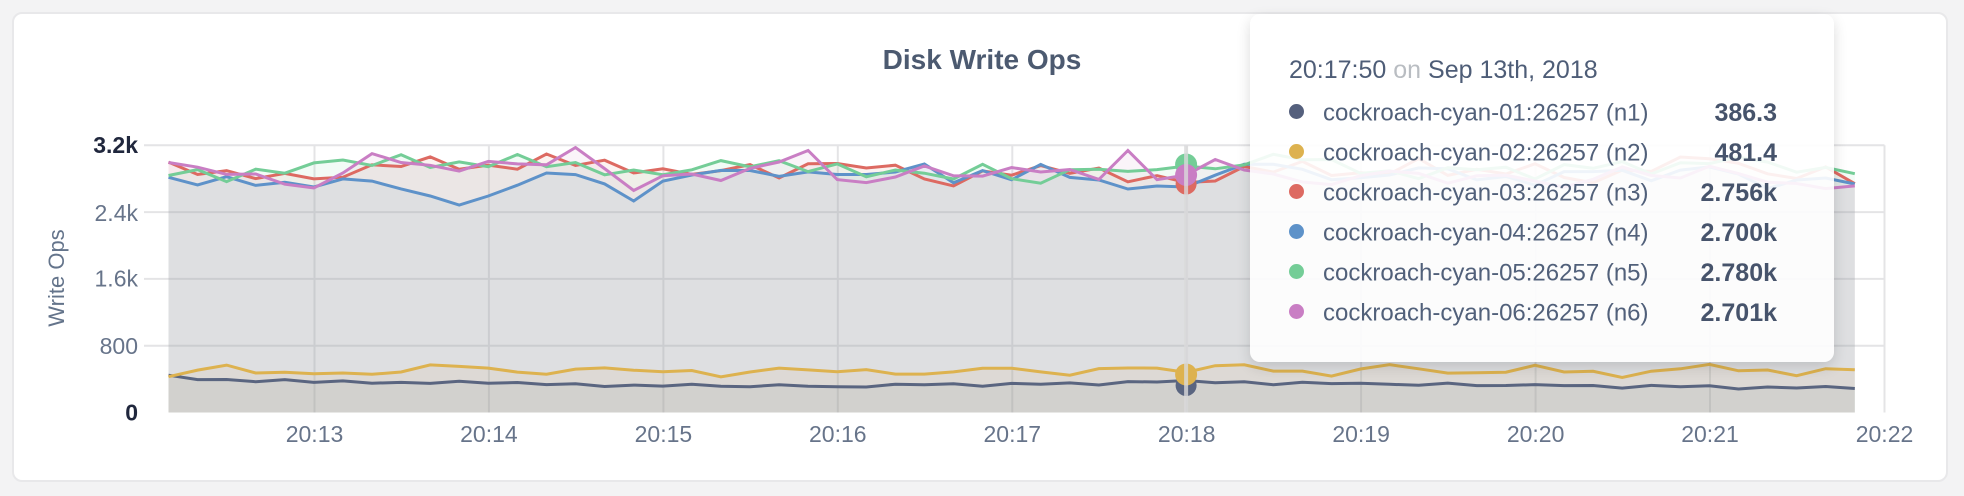 This screenshot has height=496, width=1964. What do you see at coordinates (315, 434) in the screenshot?
I see `svg-text: 20:13` at bounding box center [315, 434].